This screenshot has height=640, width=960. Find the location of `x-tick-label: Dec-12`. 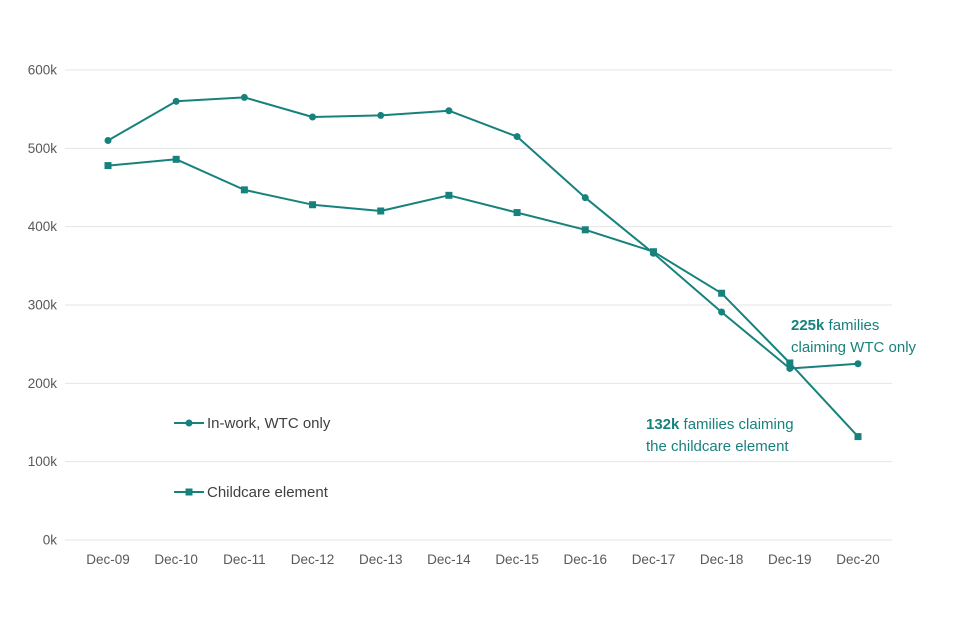

x-tick-label: Dec-12 is located at coordinates (313, 559).